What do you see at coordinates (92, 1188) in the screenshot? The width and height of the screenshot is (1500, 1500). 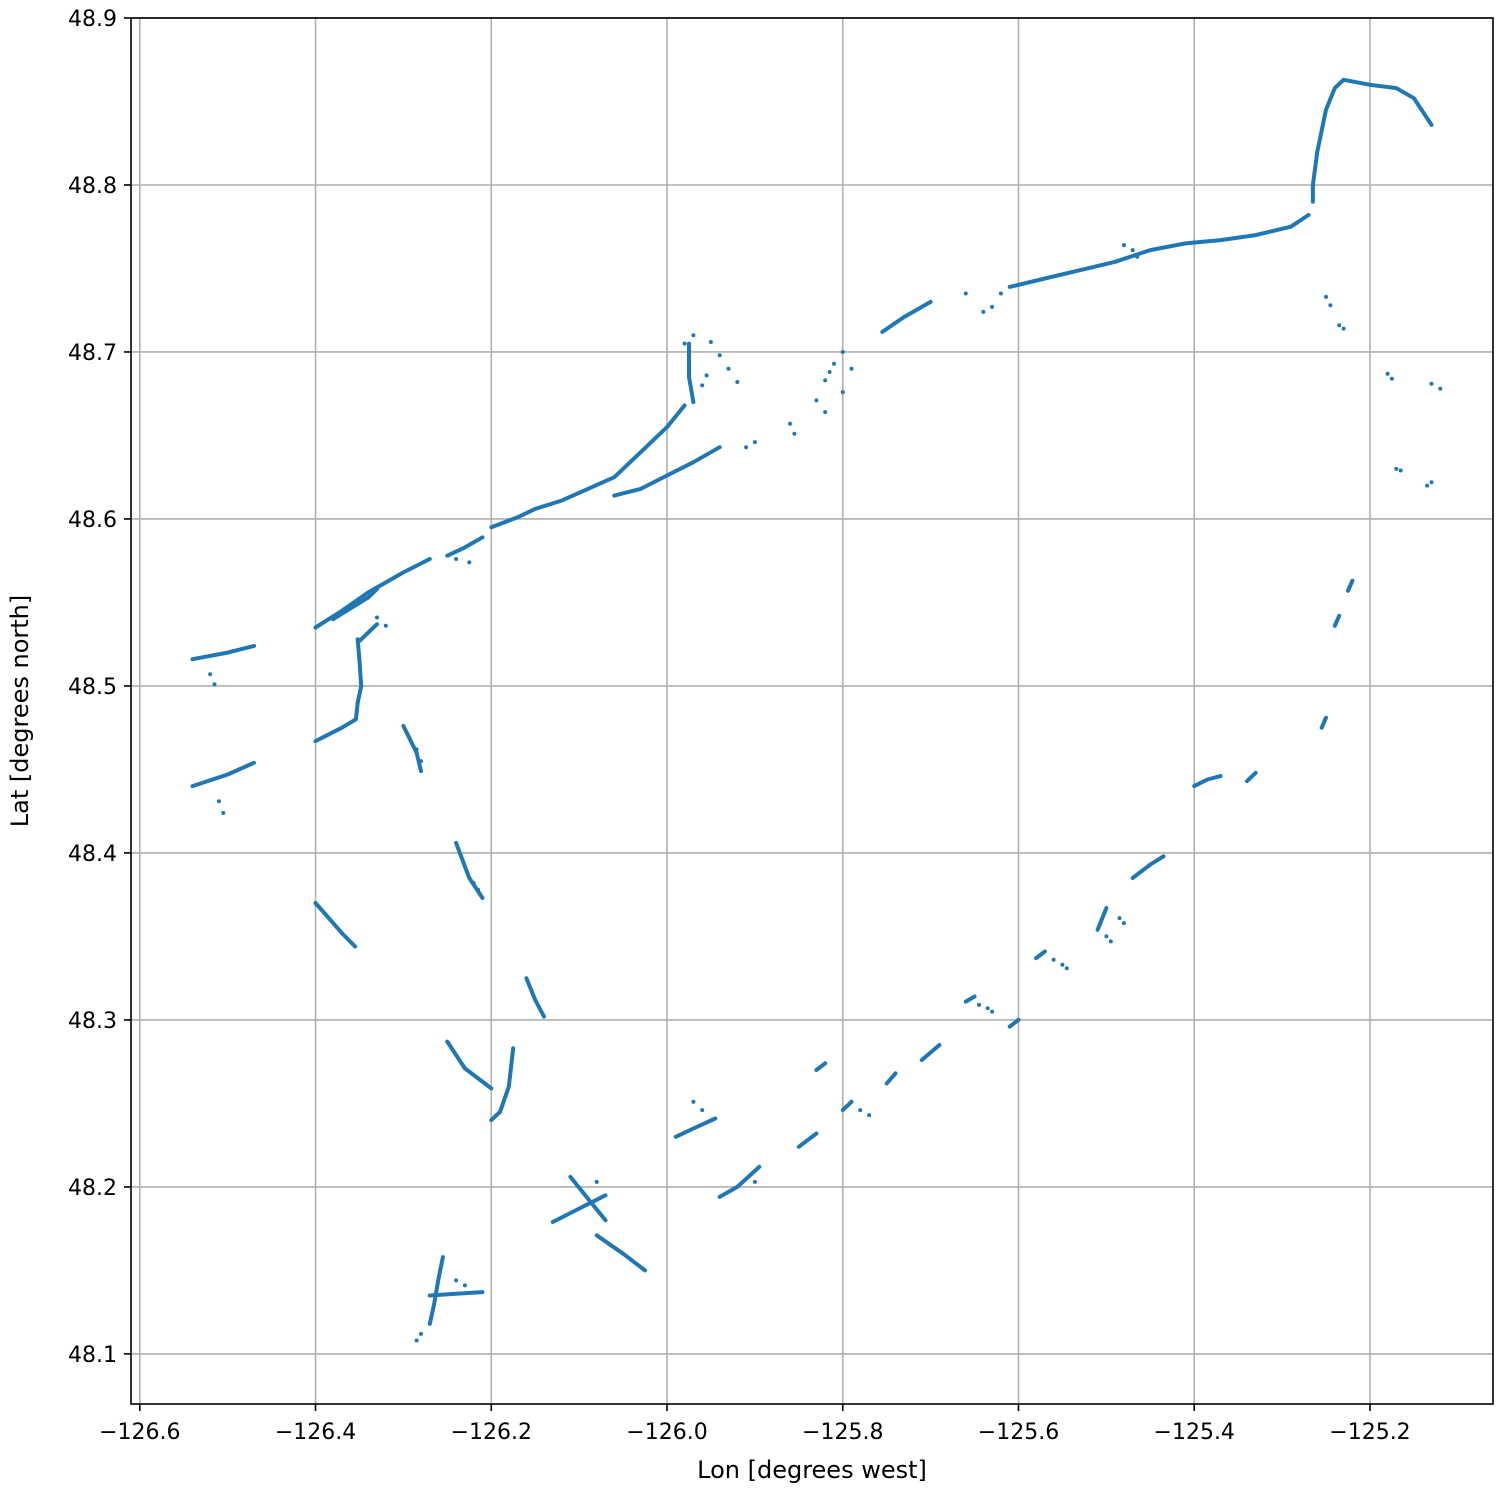 I see `y-tick-label: 48.2` at bounding box center [92, 1188].